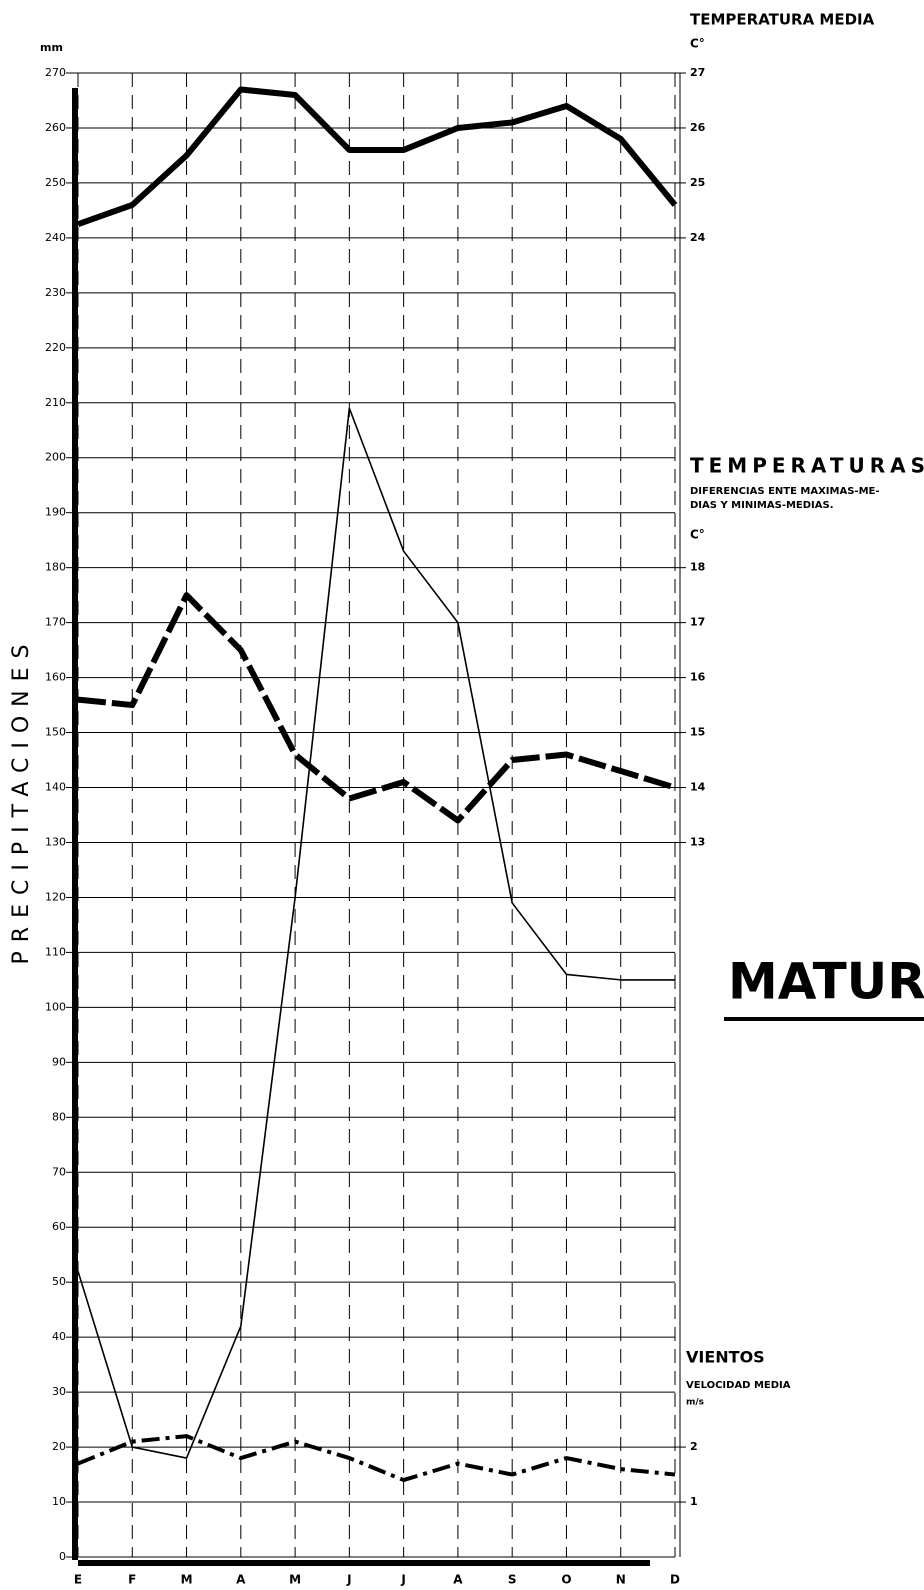  Describe the element at coordinates (59, 1061) in the screenshot. I see `y-tick-label: 90` at that location.